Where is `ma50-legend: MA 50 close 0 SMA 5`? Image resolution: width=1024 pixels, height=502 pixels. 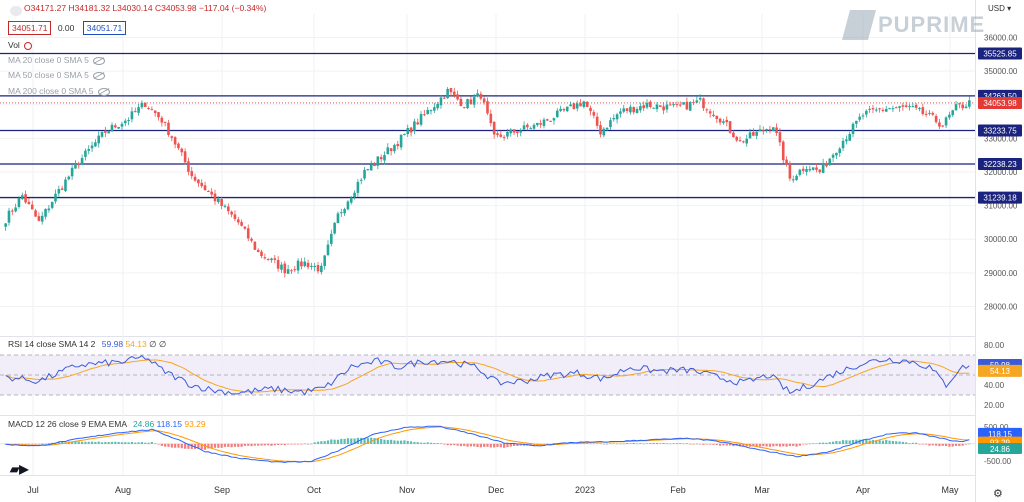
ma50-legend: MA 50 close 0 SMA 5 is located at coordinates (56, 75).